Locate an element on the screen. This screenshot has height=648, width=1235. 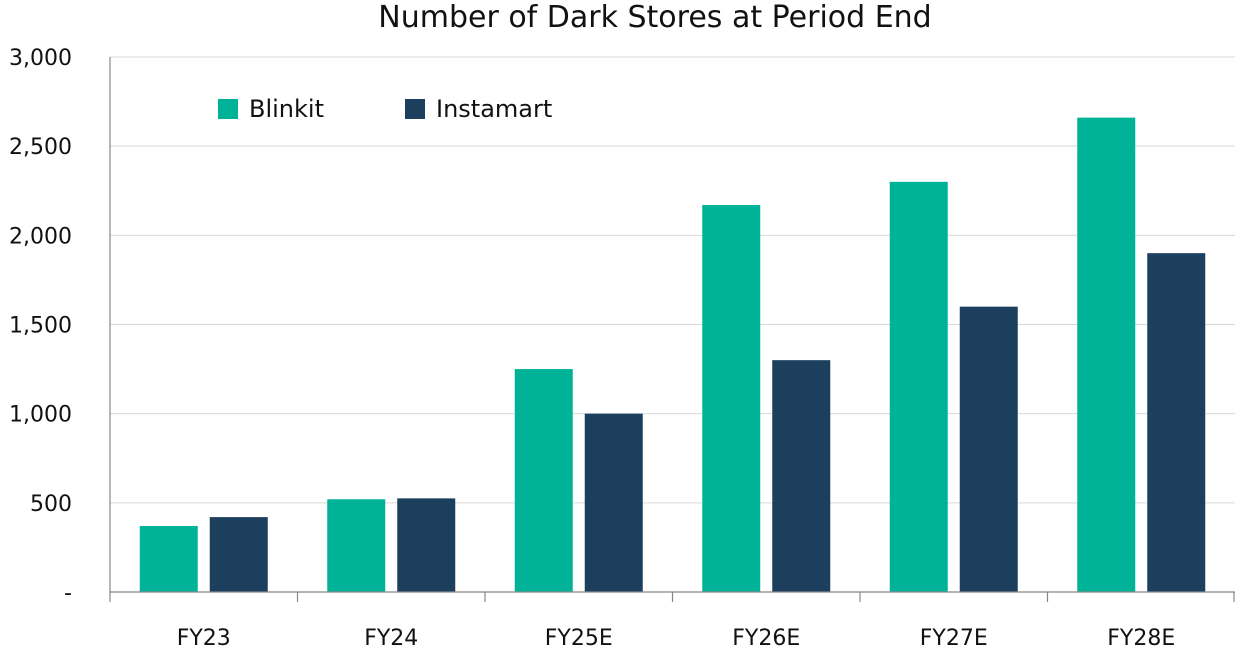
bar-instamart-fy26e is located at coordinates (801, 476).